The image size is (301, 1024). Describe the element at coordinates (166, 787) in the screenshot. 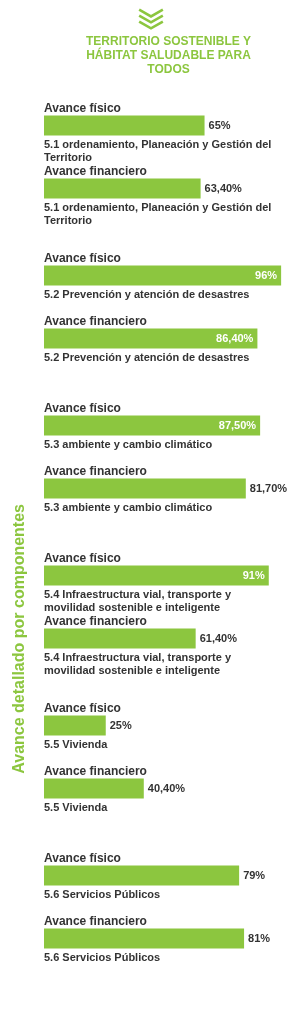

I see `data-label: 40,40%` at that location.